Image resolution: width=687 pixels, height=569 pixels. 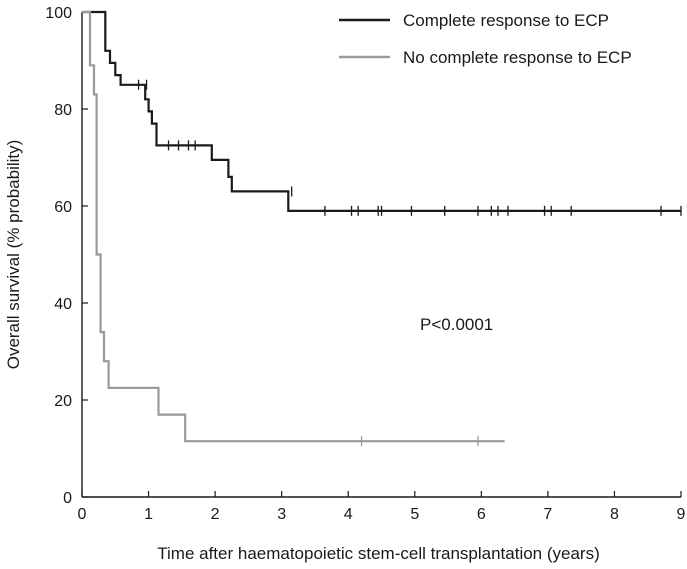 I want to click on y-axis-title: Overall survival (% probability), so click(x=13, y=255).